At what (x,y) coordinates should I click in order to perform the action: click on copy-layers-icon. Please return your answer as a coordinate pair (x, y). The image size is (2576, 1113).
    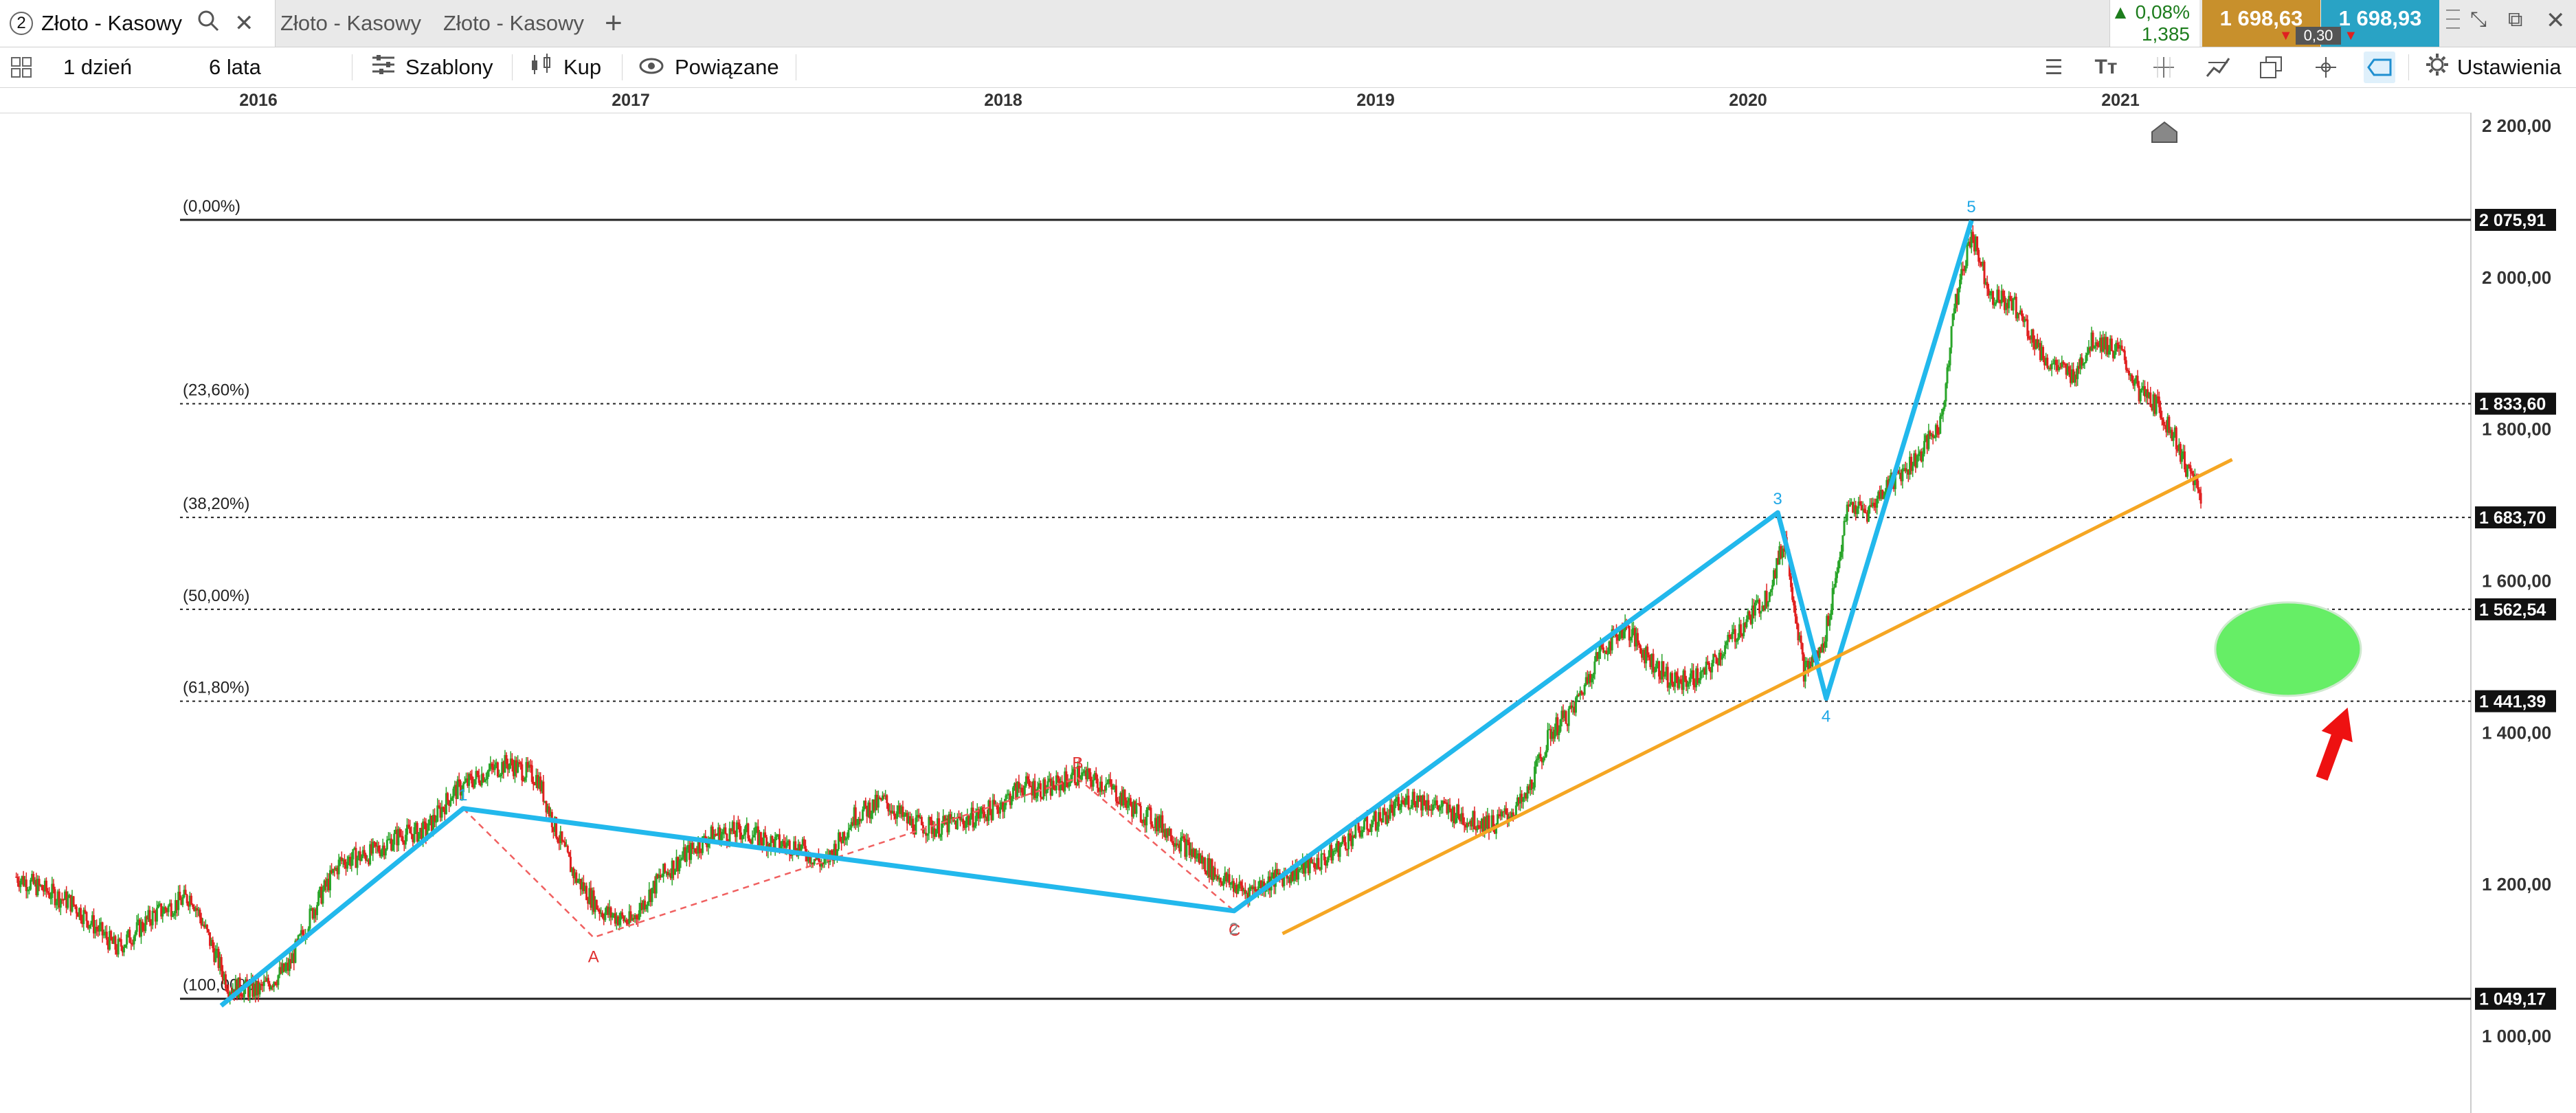
    Looking at the image, I should click on (2271, 67).